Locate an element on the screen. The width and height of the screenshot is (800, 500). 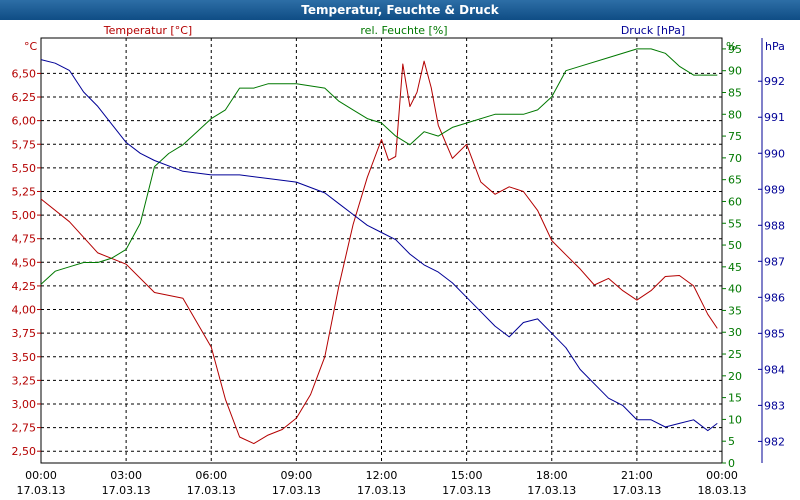
temperature-tick-label: 3,50 is located at coordinates (24, 357).